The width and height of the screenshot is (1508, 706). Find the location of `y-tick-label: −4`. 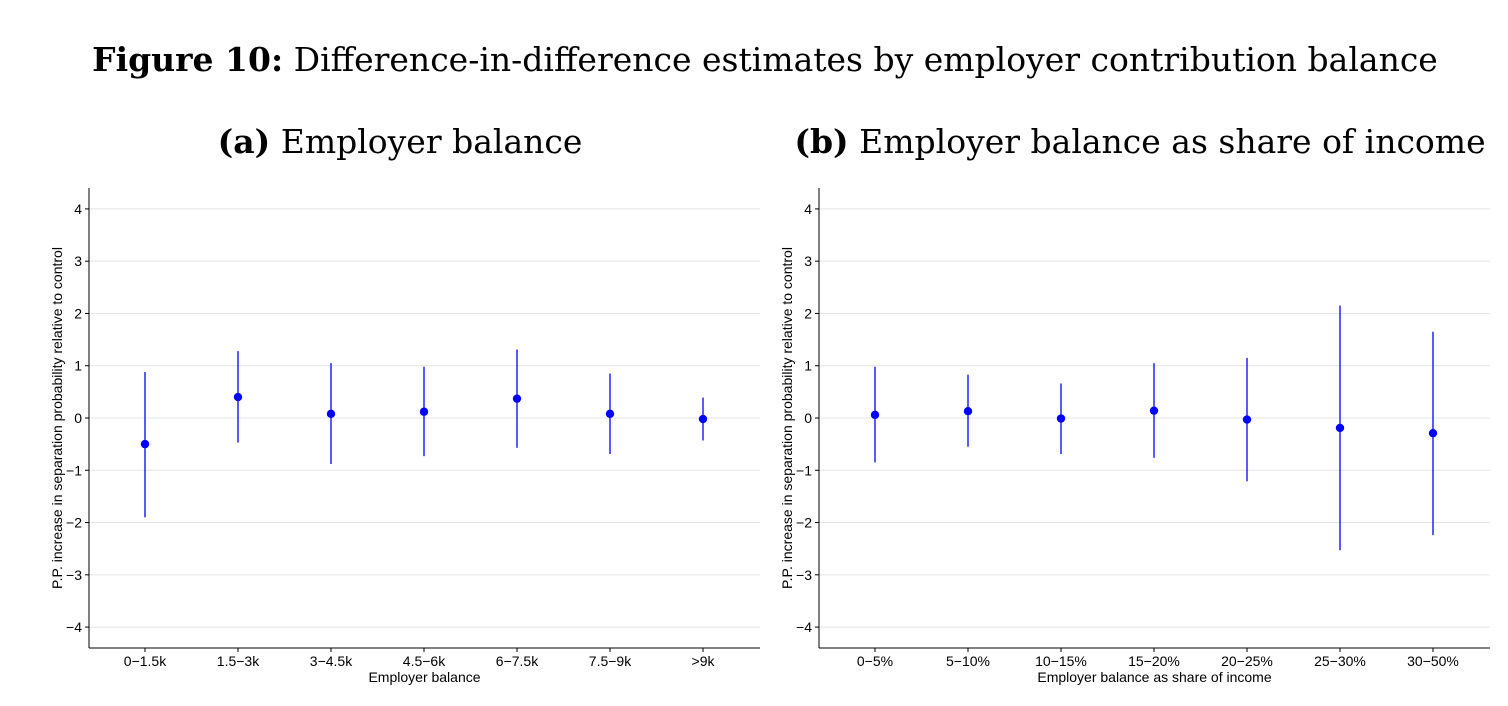

y-tick-label: −4 is located at coordinates (74, 627).